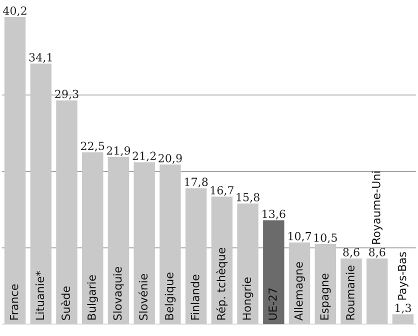  I want to click on data-label: 20,9, so click(170, 159).